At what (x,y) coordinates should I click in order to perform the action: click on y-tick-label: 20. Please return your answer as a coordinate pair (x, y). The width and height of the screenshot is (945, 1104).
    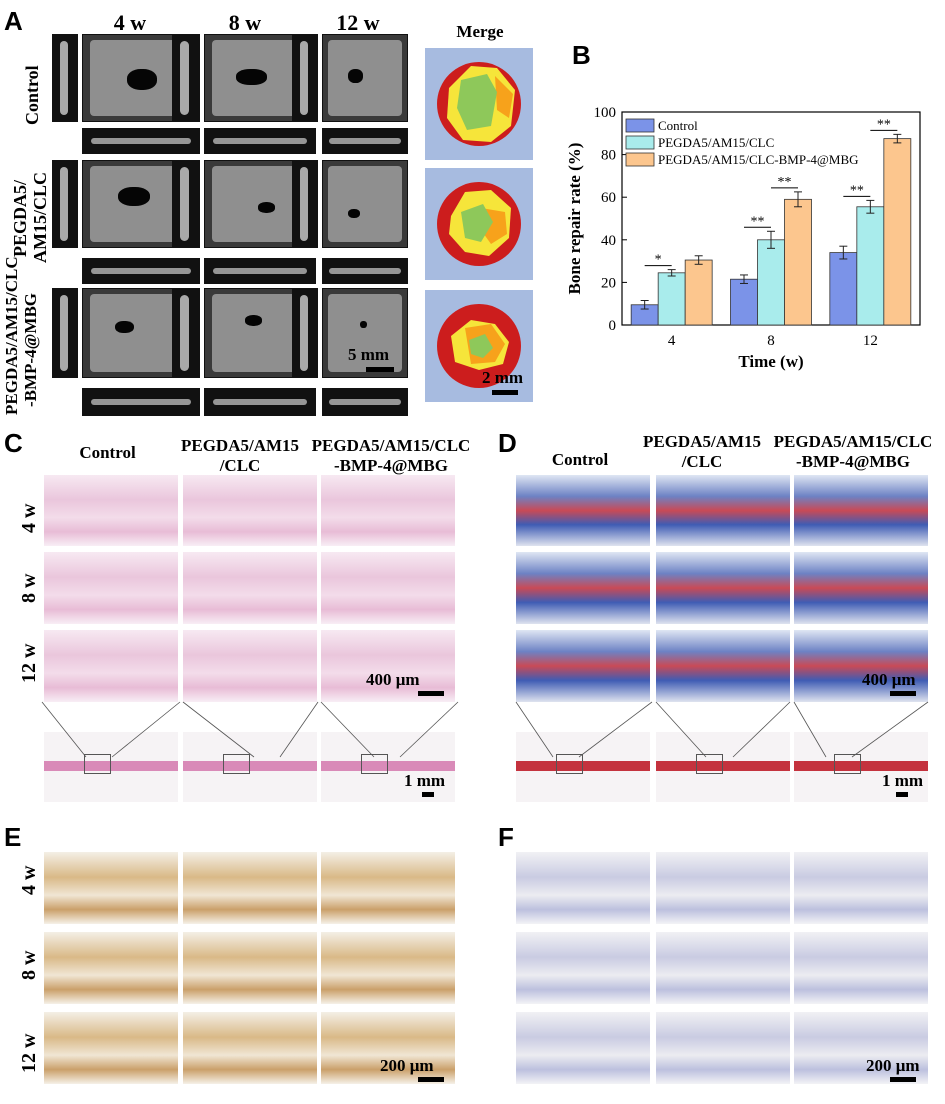
    Looking at the image, I should click on (608, 283).